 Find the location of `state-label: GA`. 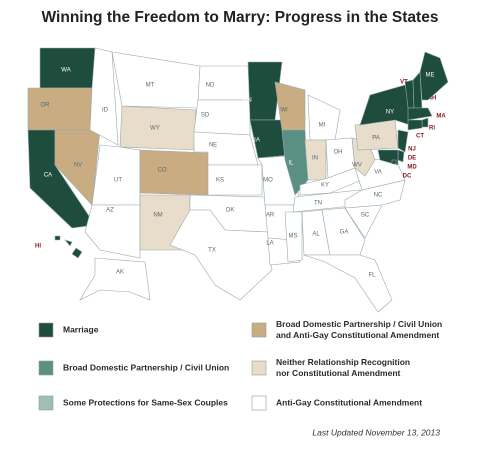

state-label: GA is located at coordinates (344, 233).